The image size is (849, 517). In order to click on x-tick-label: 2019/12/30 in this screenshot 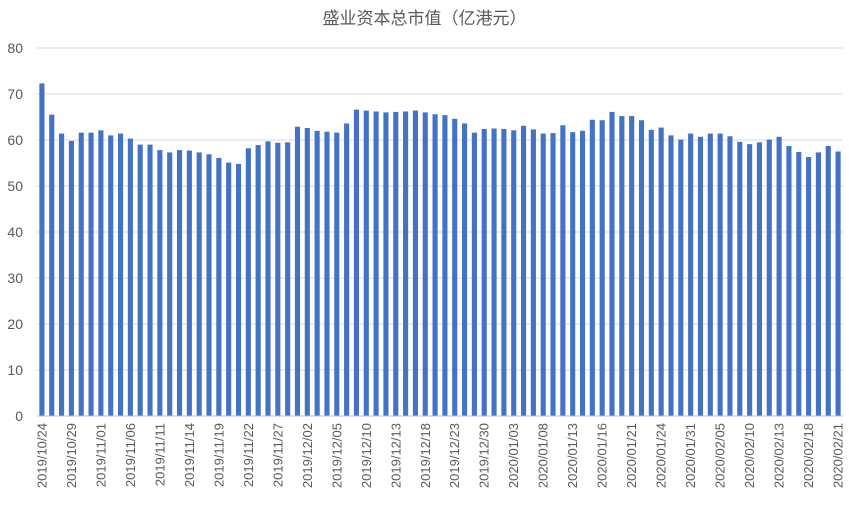, I will do `click(484, 455)`.